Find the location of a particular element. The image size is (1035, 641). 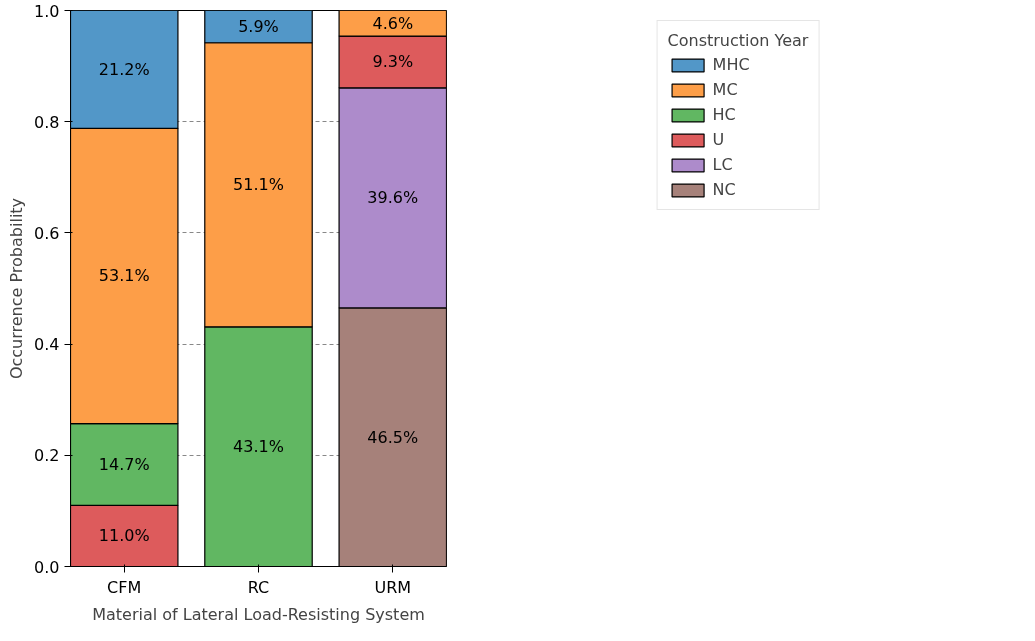

y-tick-label: 0.0 is located at coordinates (47, 567).